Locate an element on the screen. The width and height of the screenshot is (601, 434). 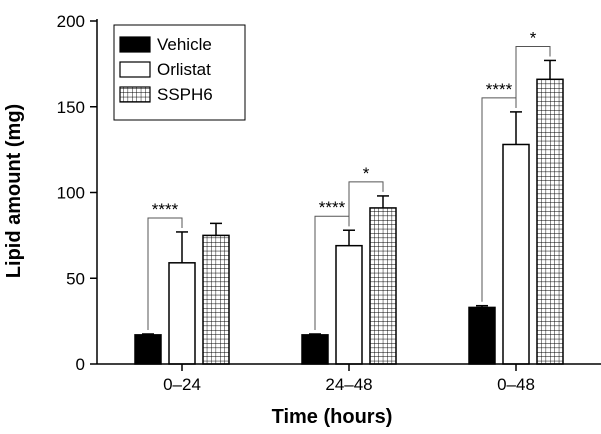
x-axis-title: Time (hours) is located at coordinates (332, 417).